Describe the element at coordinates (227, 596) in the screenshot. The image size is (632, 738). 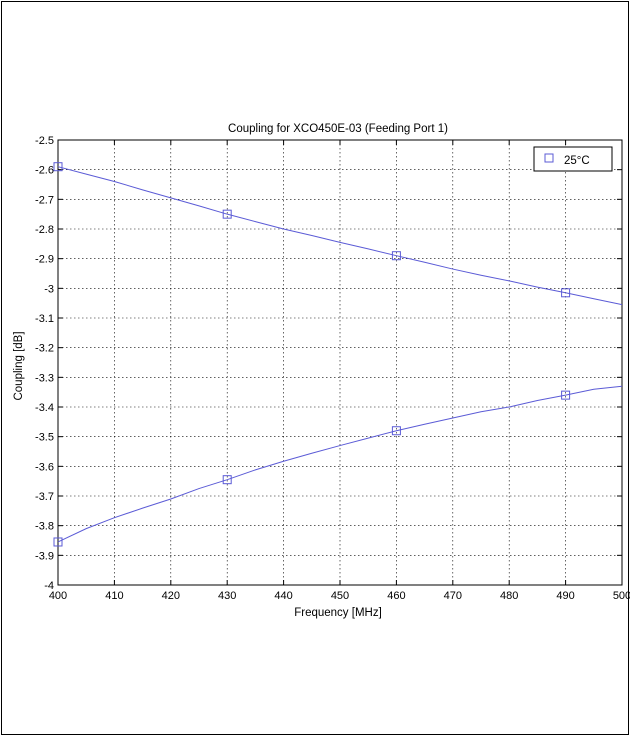
I see `x-tick-label: 430` at that location.